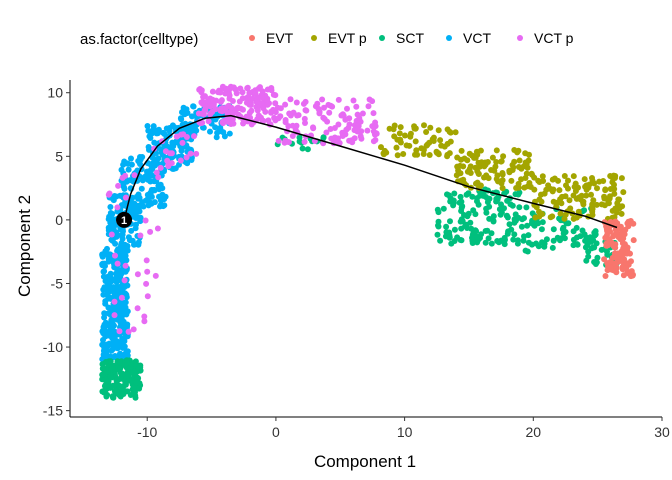 The image size is (672, 480). Describe the element at coordinates (401, 38) in the screenshot. I see `legend-item-sct: SCT` at that location.